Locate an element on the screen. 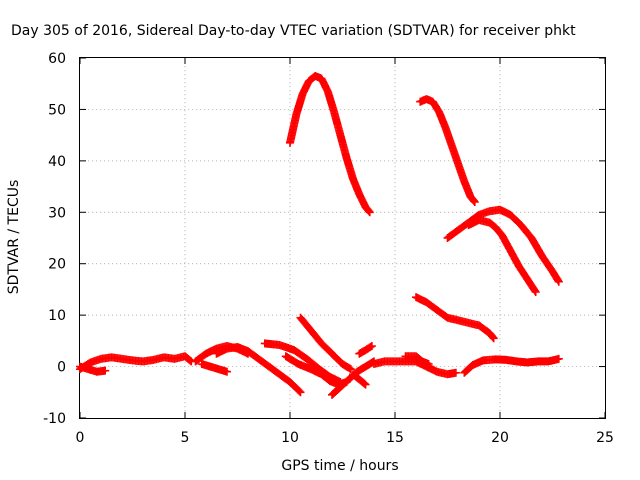 Image resolution: width=640 pixels, height=480 pixels. x-tick-label: 5 is located at coordinates (185, 438).